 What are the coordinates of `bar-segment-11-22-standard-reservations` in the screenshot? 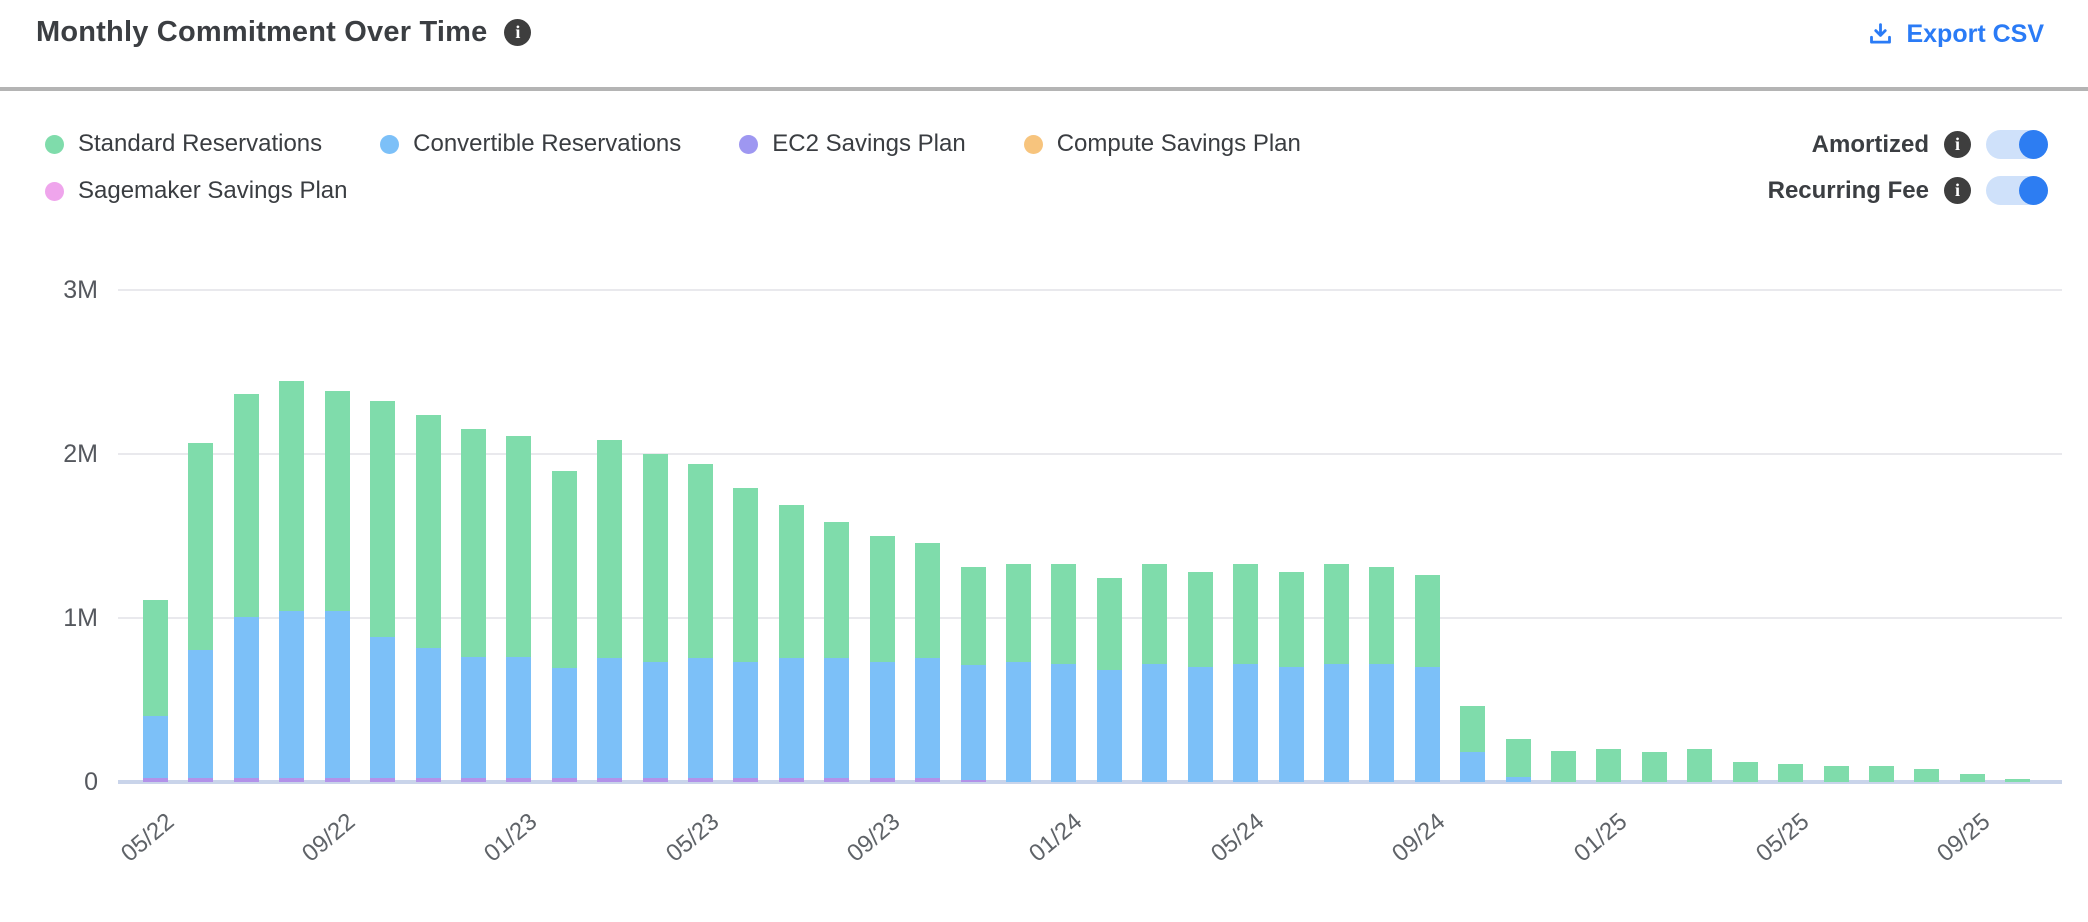 It's located at (428, 531).